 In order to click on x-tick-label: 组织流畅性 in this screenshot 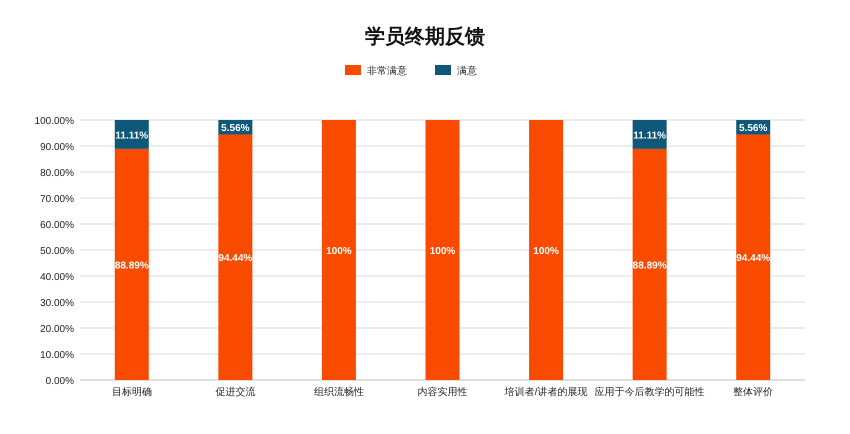, I will do `click(339, 392)`.